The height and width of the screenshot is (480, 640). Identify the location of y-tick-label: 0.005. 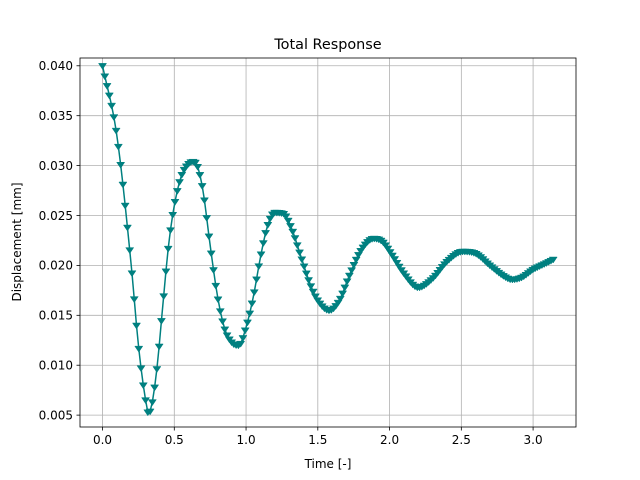
(56, 415).